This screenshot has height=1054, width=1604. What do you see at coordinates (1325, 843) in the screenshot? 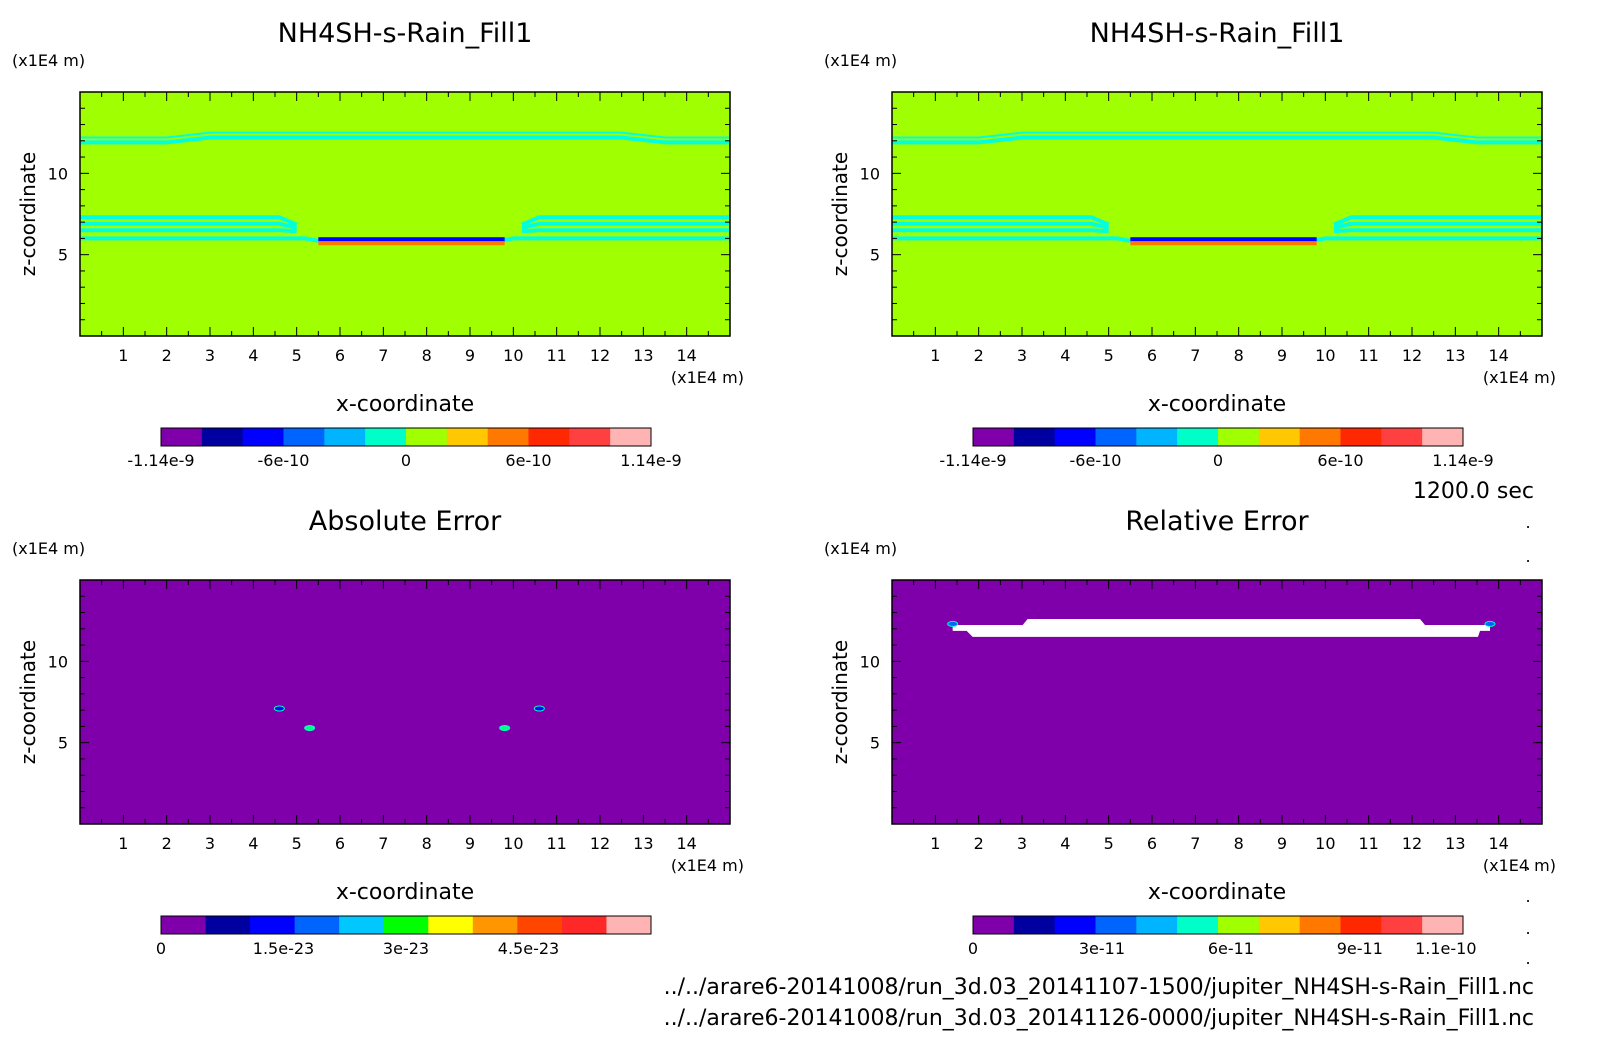
I see `x-tick-label: 10` at bounding box center [1325, 843].